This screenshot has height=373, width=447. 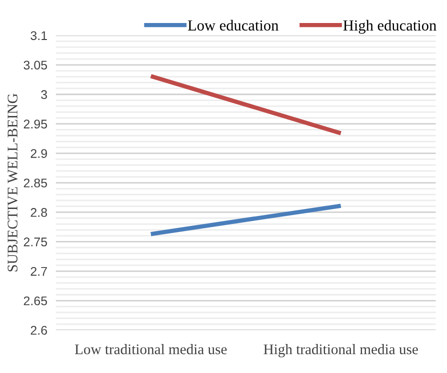 What do you see at coordinates (36, 301) in the screenshot?
I see `y-tick-label: 2.65` at bounding box center [36, 301].